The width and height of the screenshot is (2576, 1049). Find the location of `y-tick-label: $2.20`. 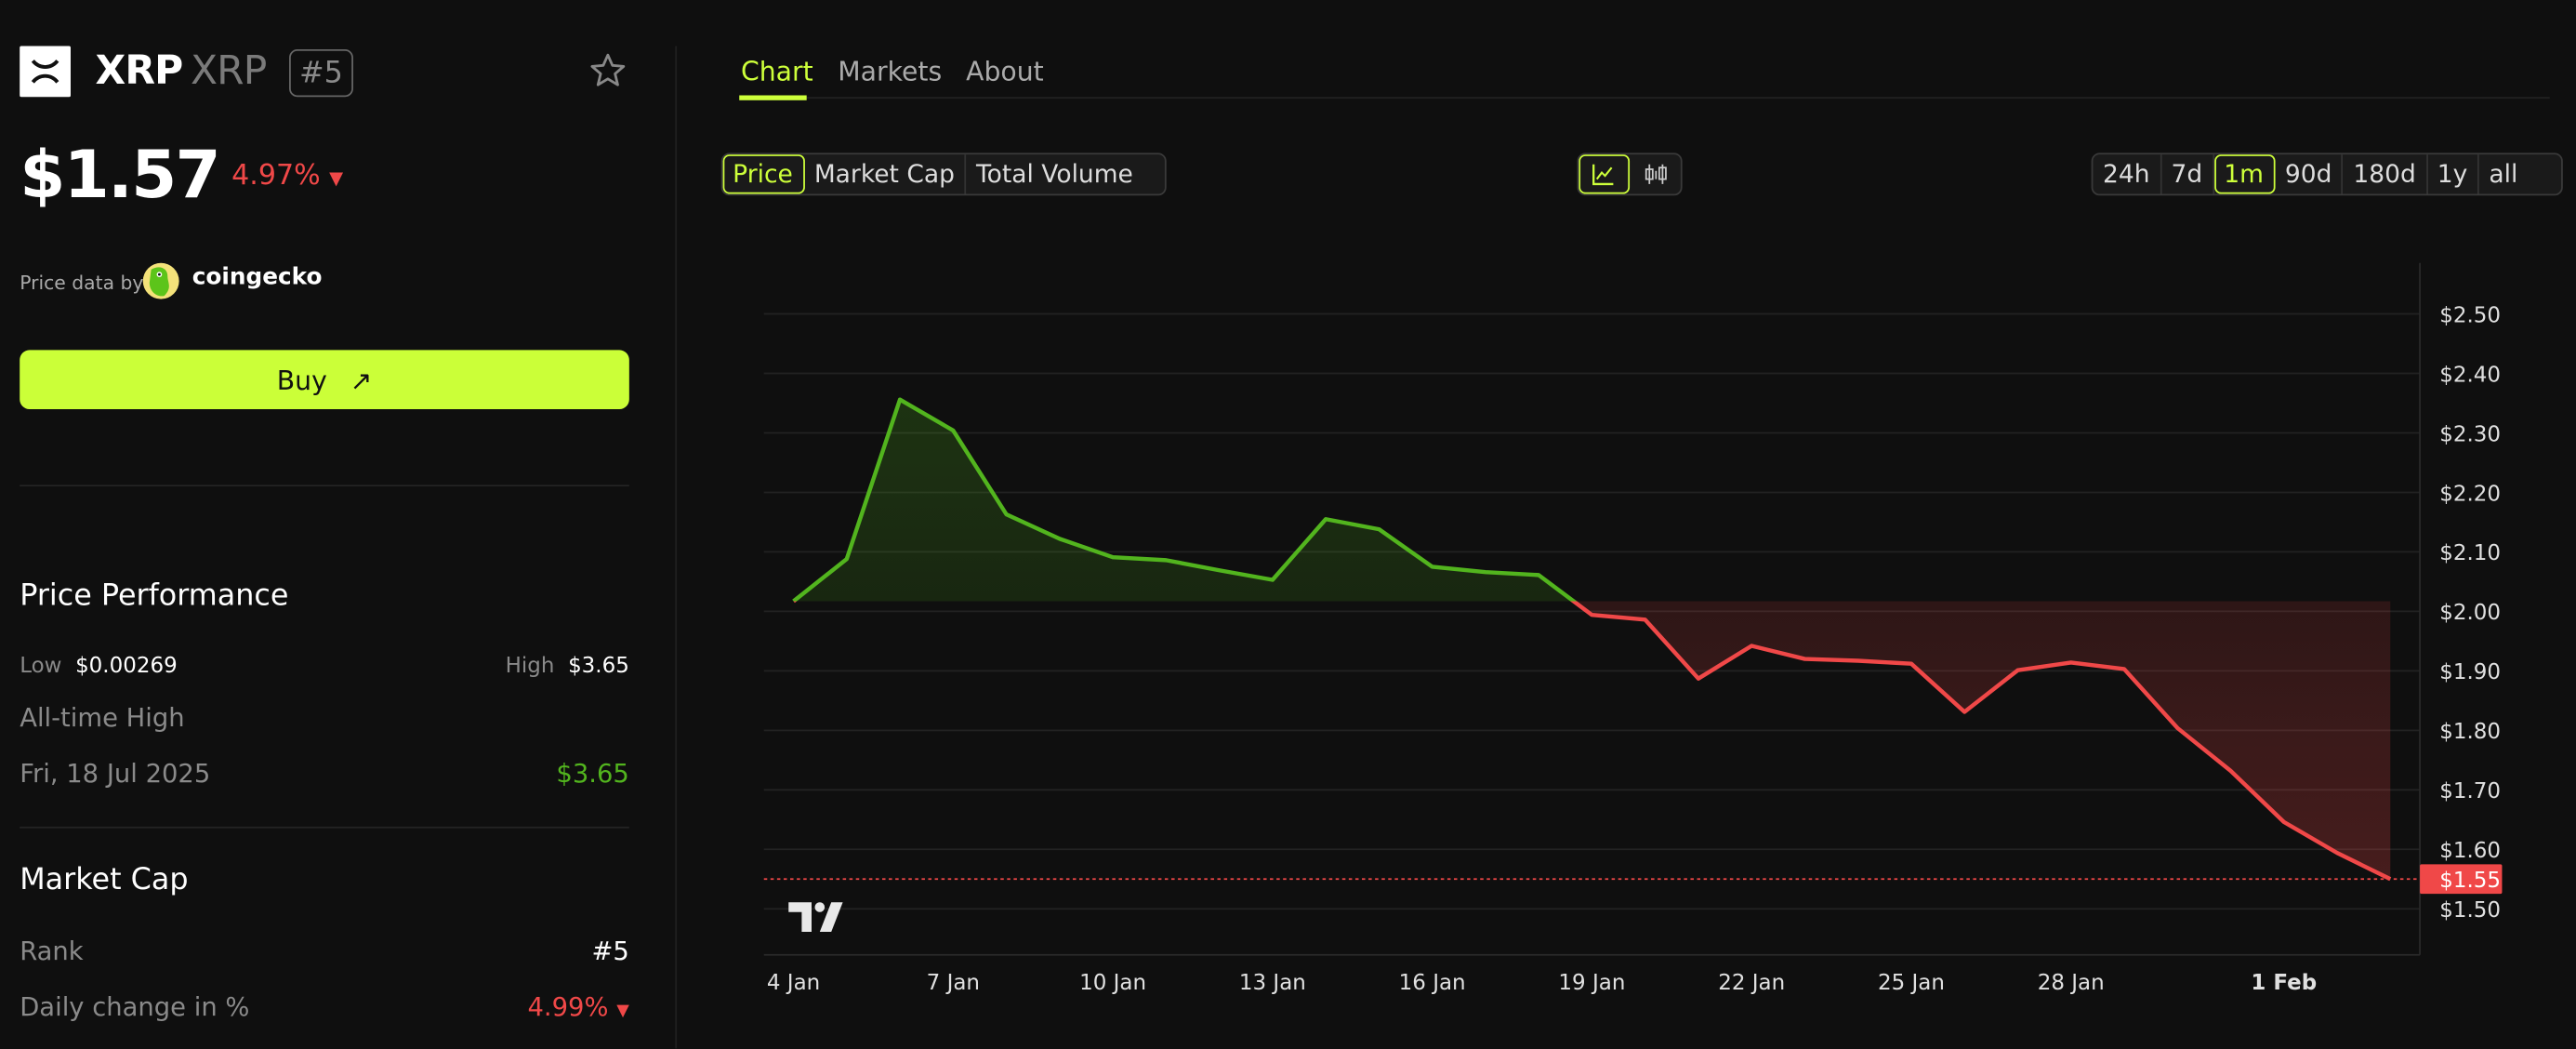

y-tick-label: $2.20 is located at coordinates (2470, 494).